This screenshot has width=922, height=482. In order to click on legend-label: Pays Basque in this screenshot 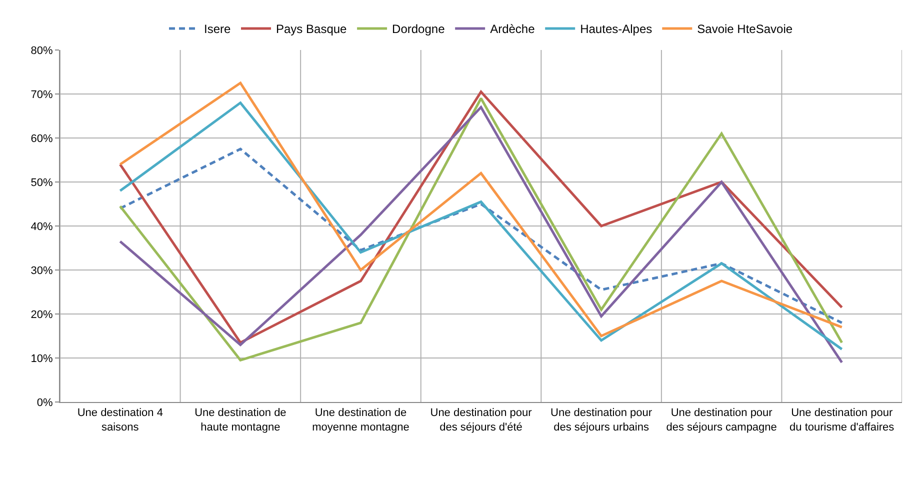, I will do `click(312, 29)`.